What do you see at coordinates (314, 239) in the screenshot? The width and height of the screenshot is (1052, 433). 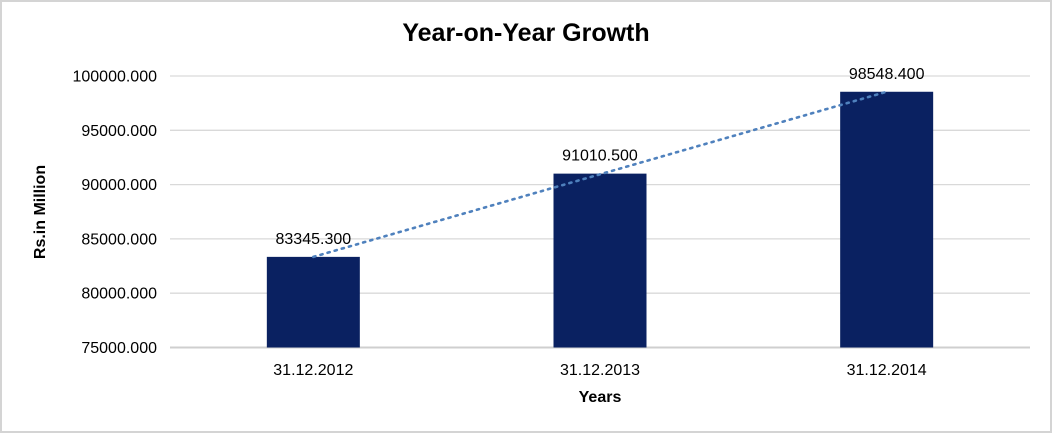 I see `bar-data-label: 83345.300` at bounding box center [314, 239].